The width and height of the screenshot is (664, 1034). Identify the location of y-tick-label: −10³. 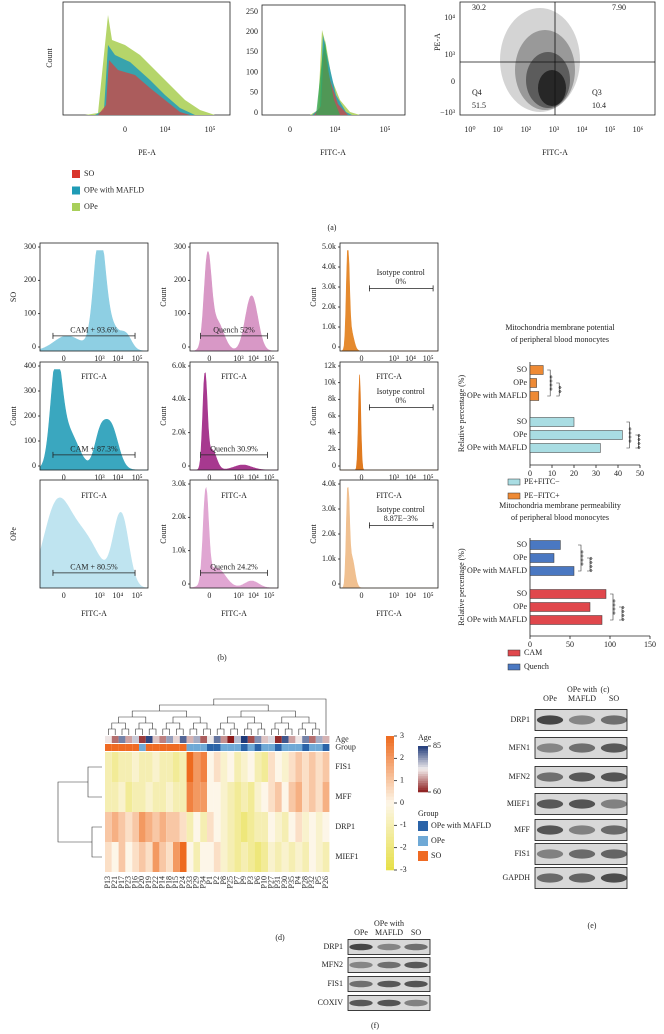
(448, 112).